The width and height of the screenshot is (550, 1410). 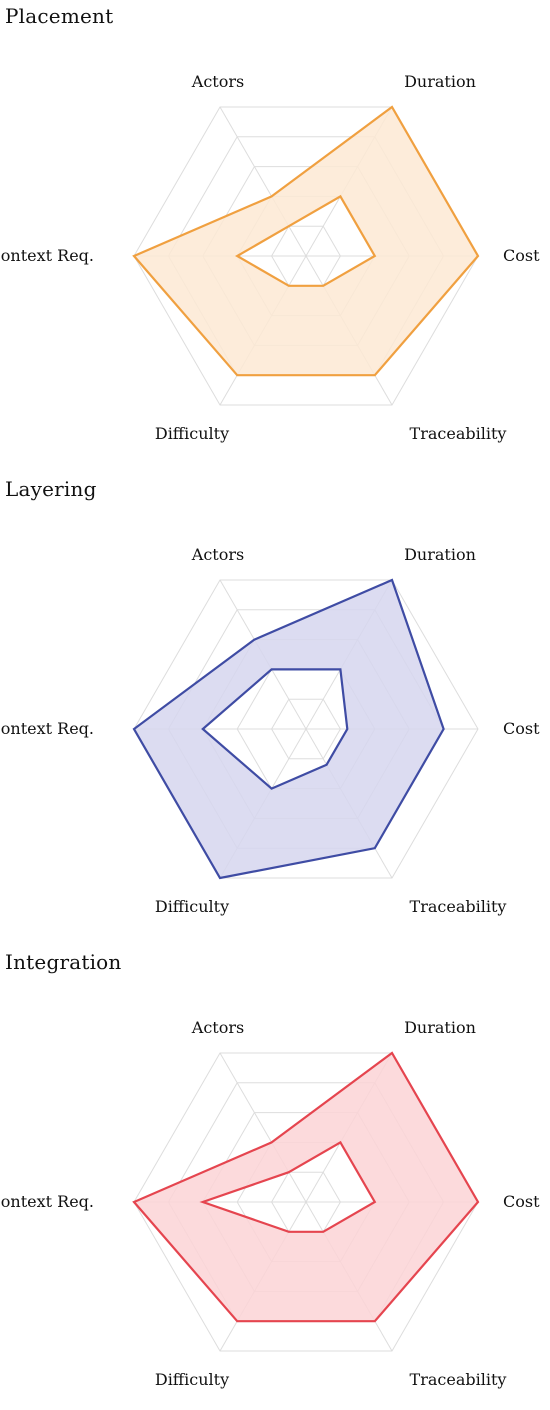 What do you see at coordinates (59, 16) in the screenshot?
I see `chart-title: Placement` at bounding box center [59, 16].